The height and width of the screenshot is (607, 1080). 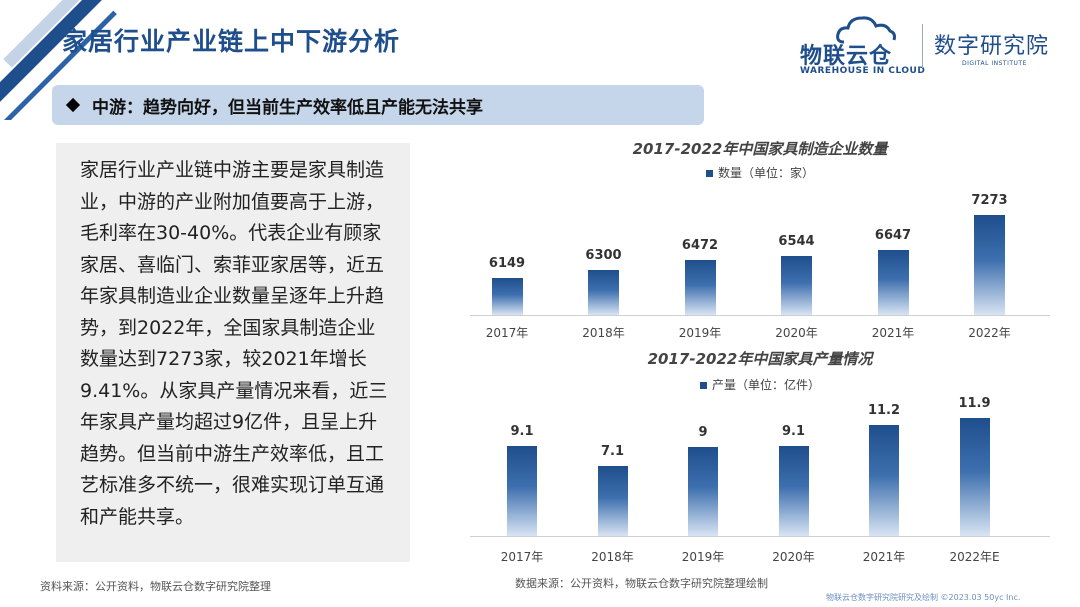 I want to click on footer-copyright: 物联云仓数字研究院研究及绘制 ©2023.03 50yc Inc., so click(x=923, y=597).